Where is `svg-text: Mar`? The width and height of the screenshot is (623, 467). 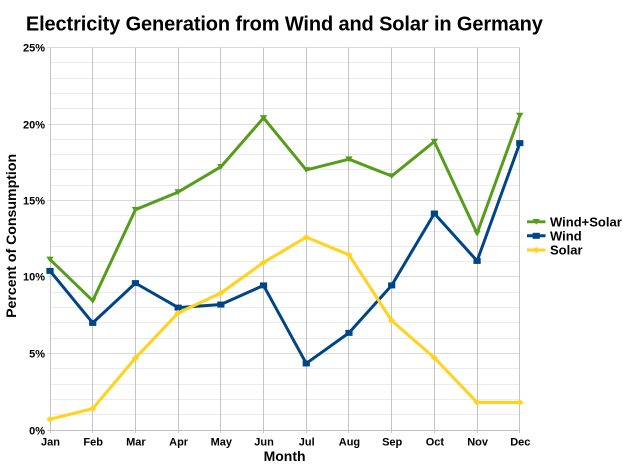
svg-text: Mar is located at coordinates (136, 443).